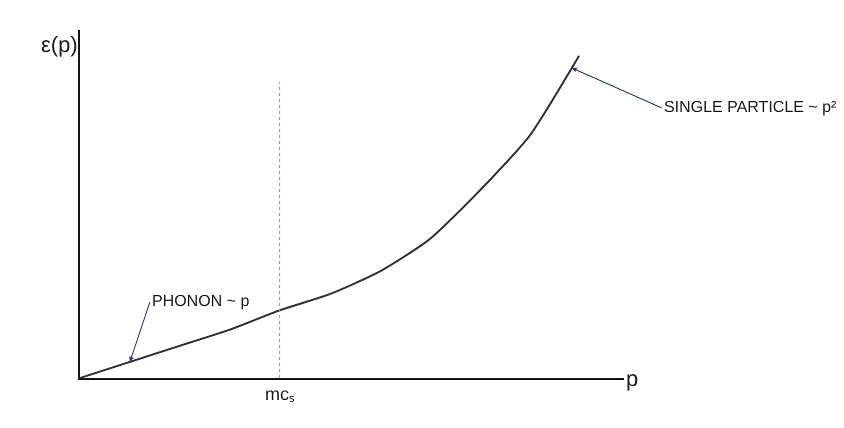  Describe the element at coordinates (751, 107) in the screenshot. I see `text: SINGLE PARTICLE ~ p²` at that location.